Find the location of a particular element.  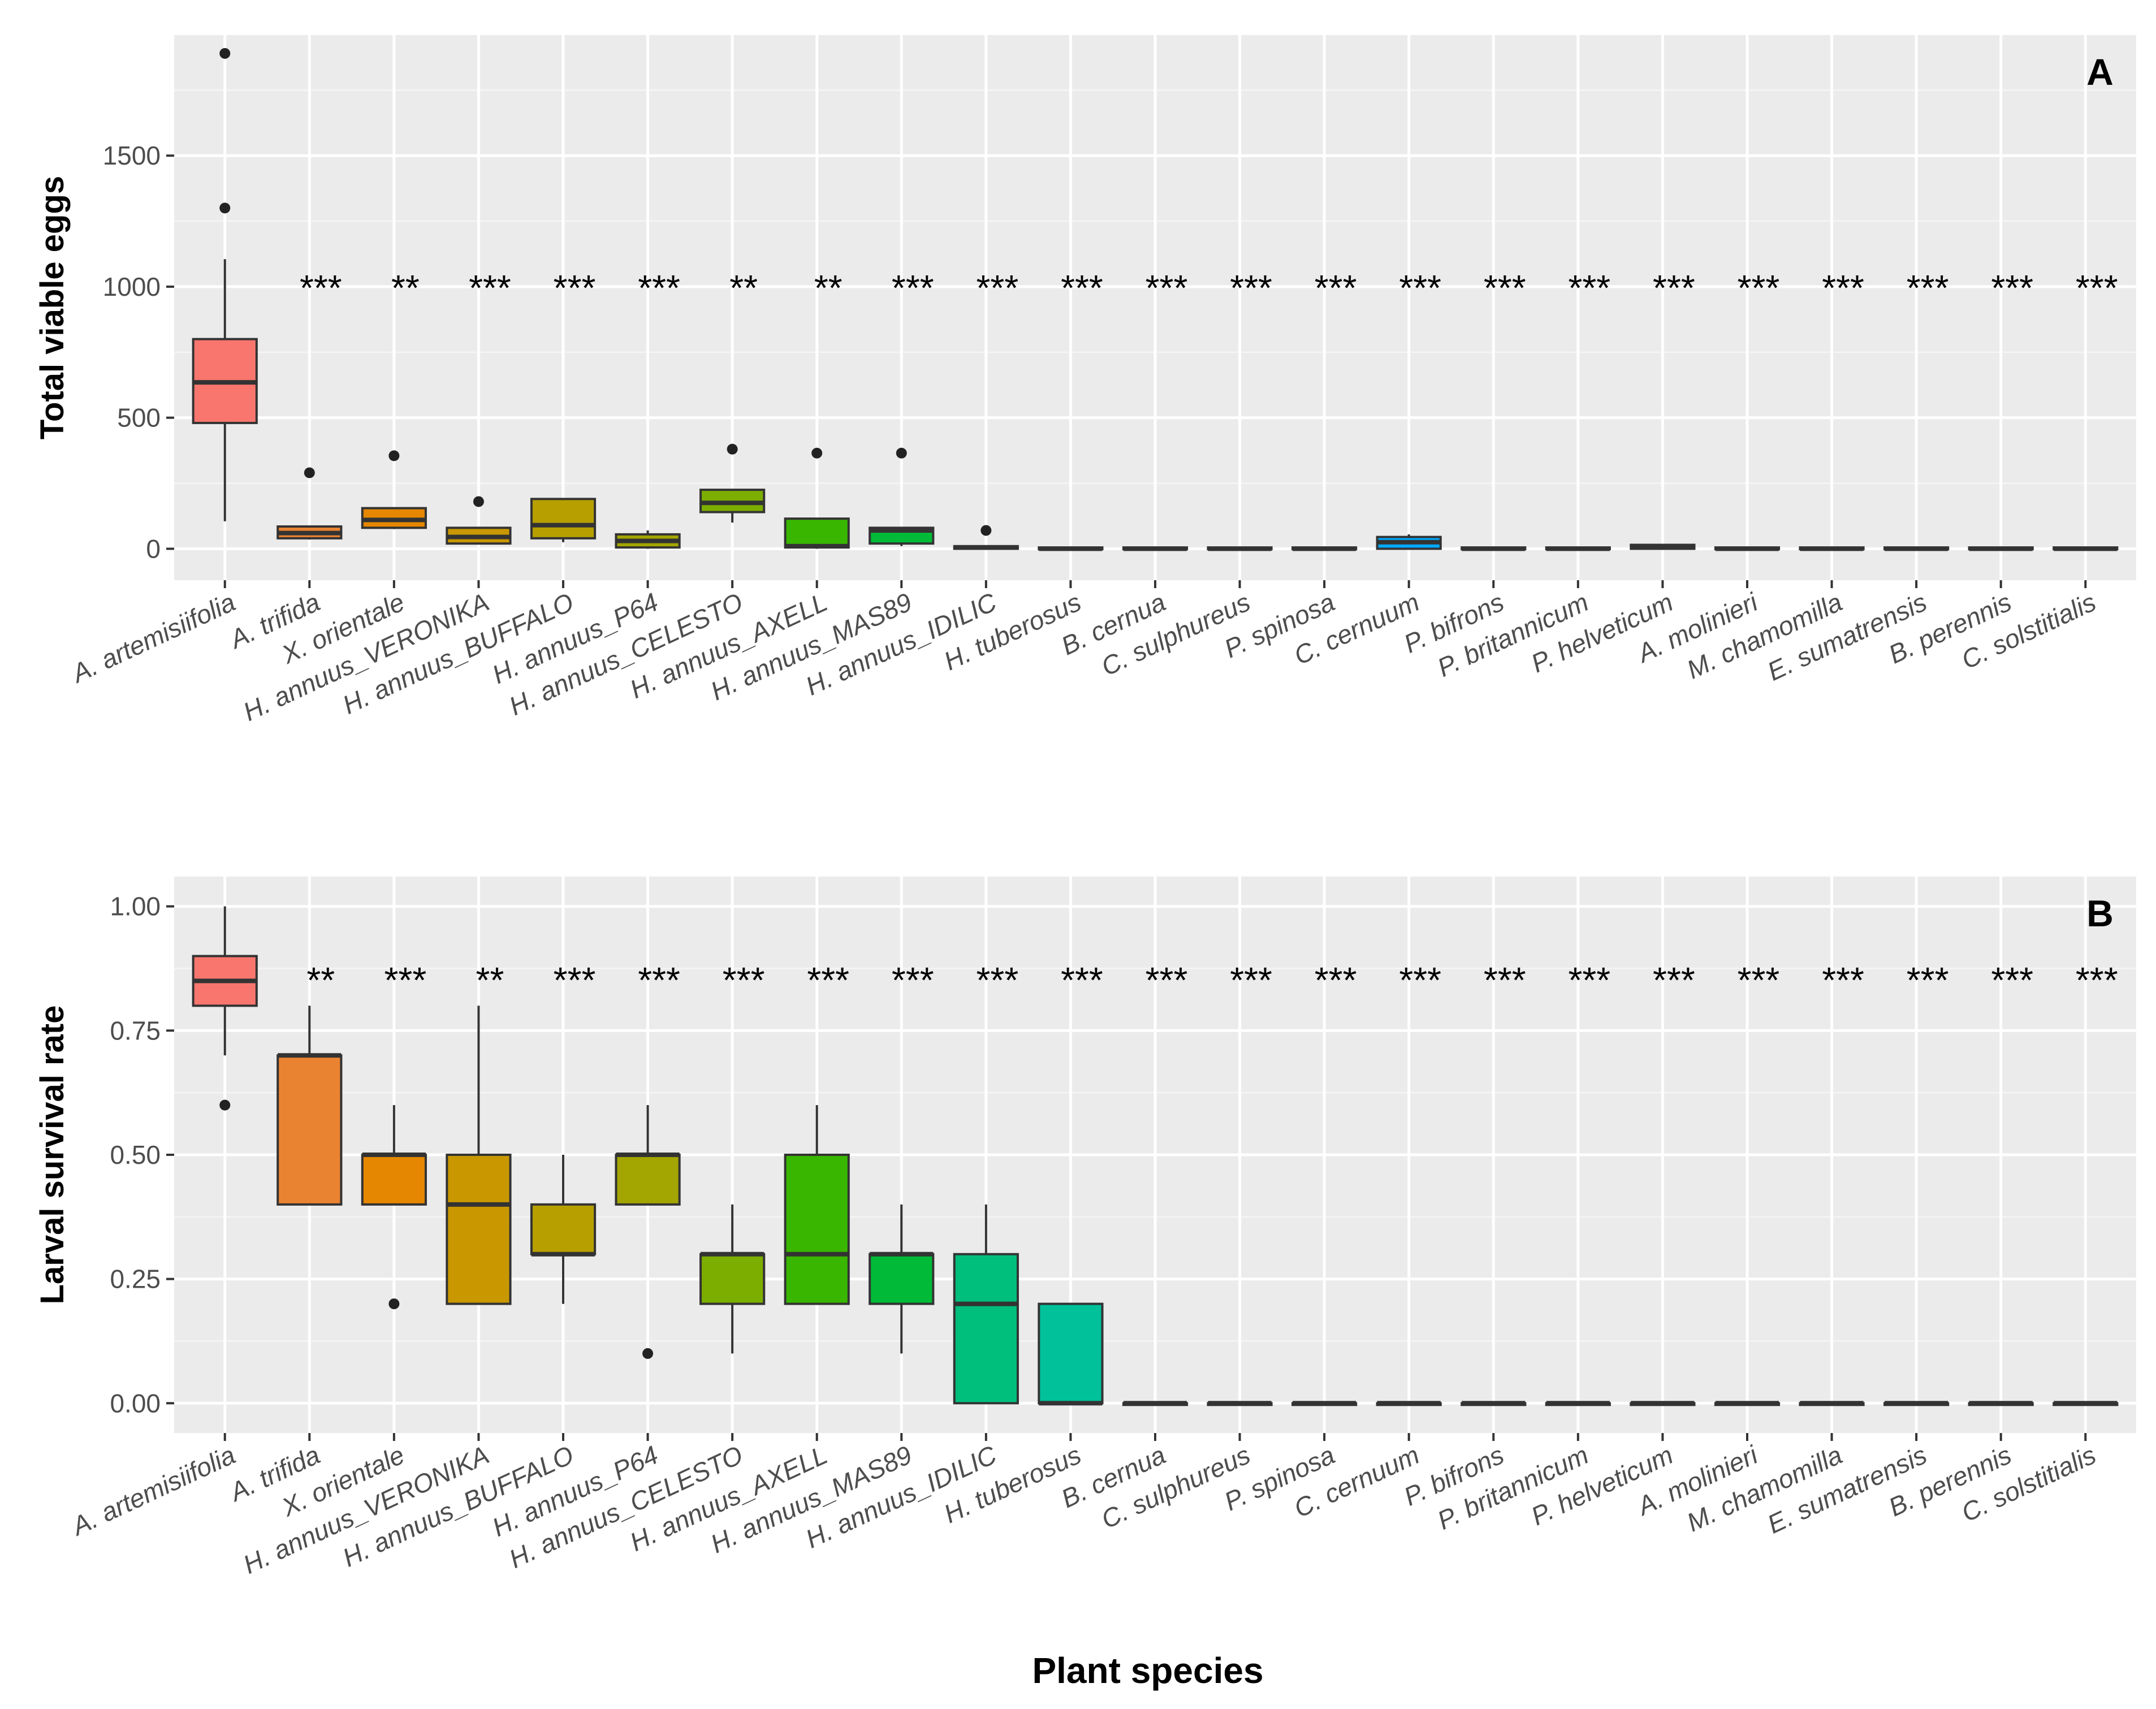

significance-x-orientale: *** is located at coordinates (406, 980).